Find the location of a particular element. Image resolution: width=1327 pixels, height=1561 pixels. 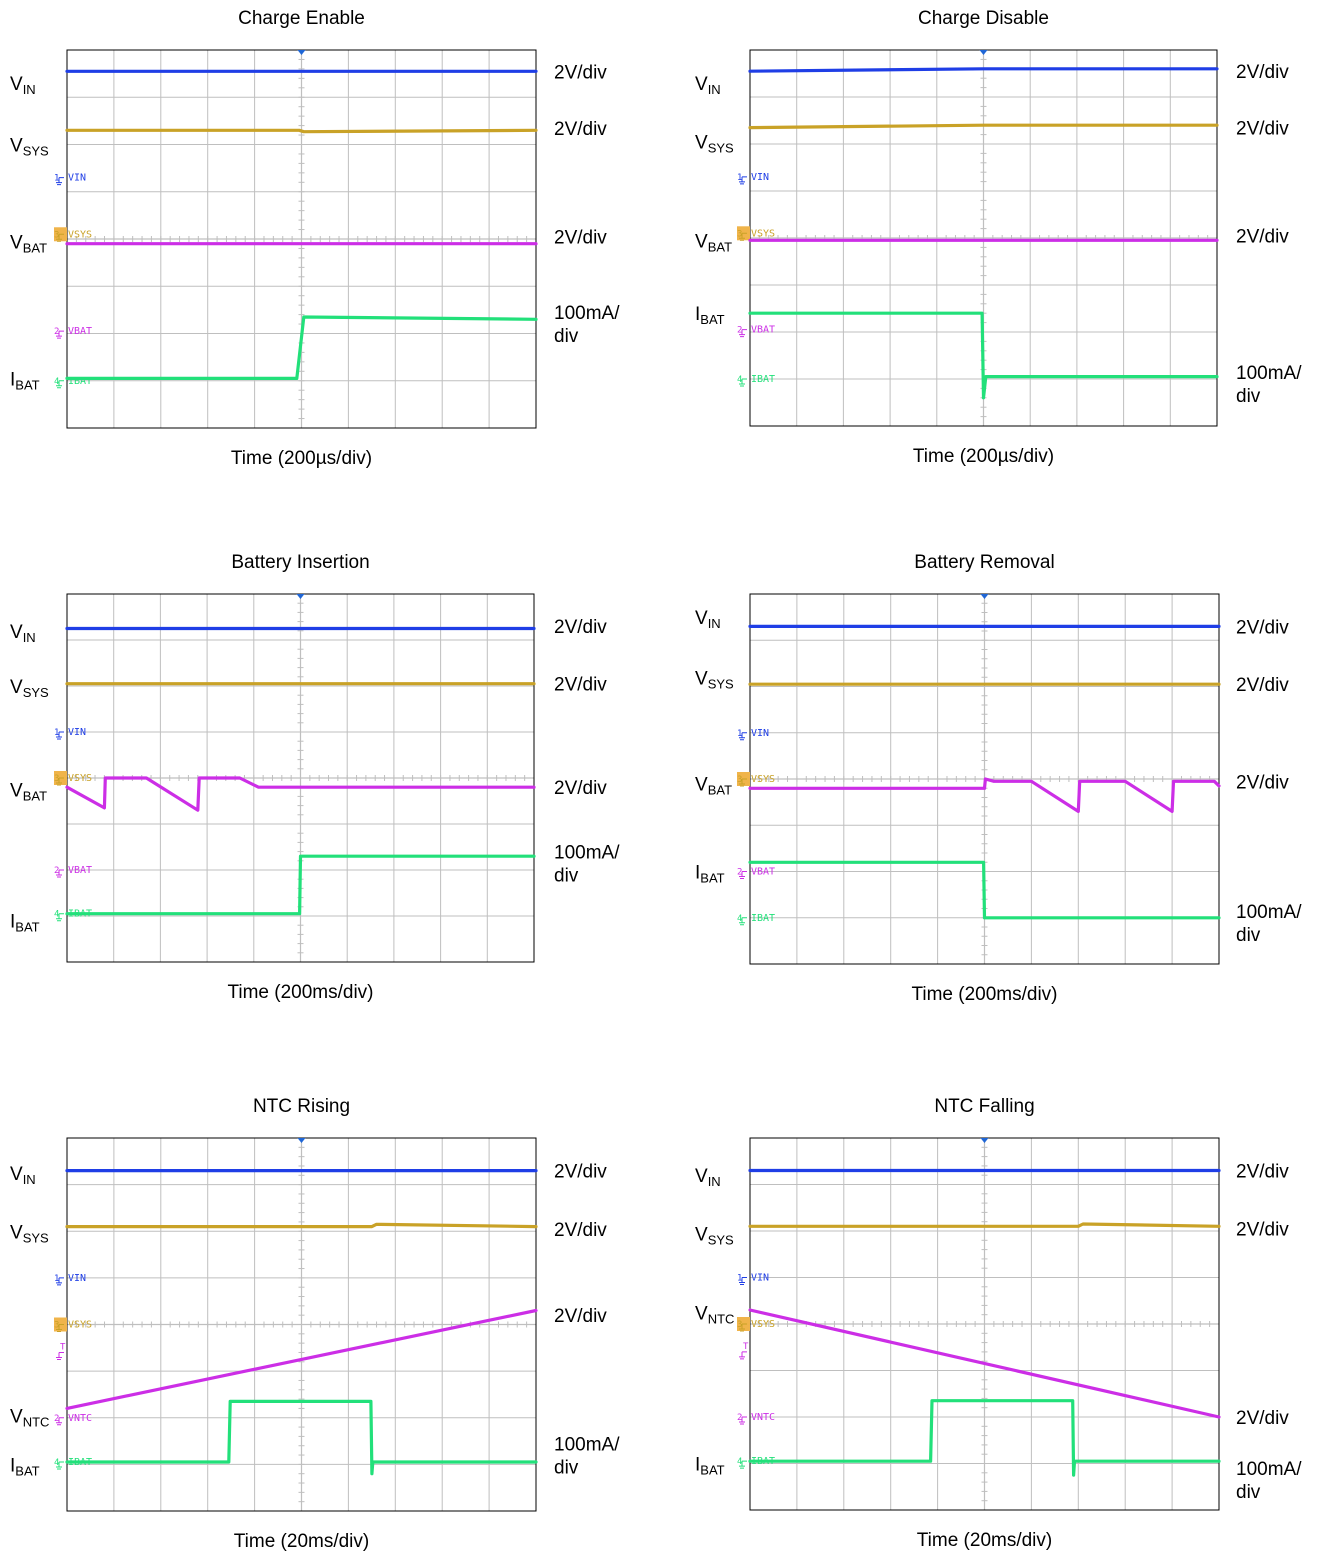

signal-label: VNTC is located at coordinates (714, 1314).